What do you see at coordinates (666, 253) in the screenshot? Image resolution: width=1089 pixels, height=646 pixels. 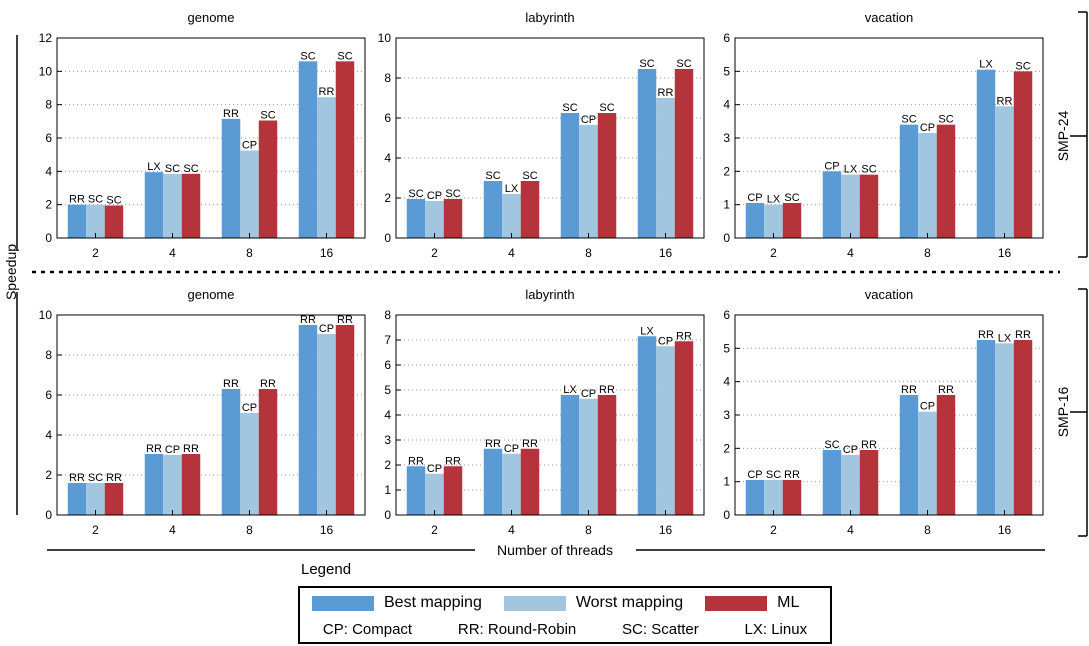 I see `panel2-xtick-label: 16` at bounding box center [666, 253].